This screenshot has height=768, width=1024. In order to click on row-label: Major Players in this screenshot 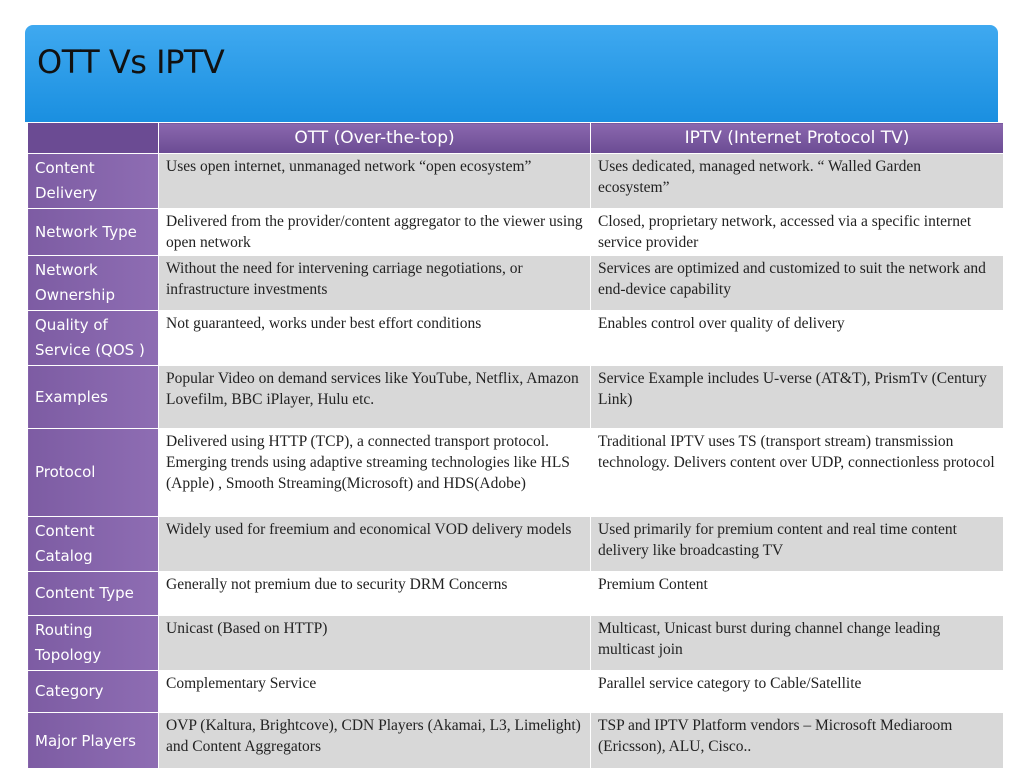, I will do `click(93, 740)`.